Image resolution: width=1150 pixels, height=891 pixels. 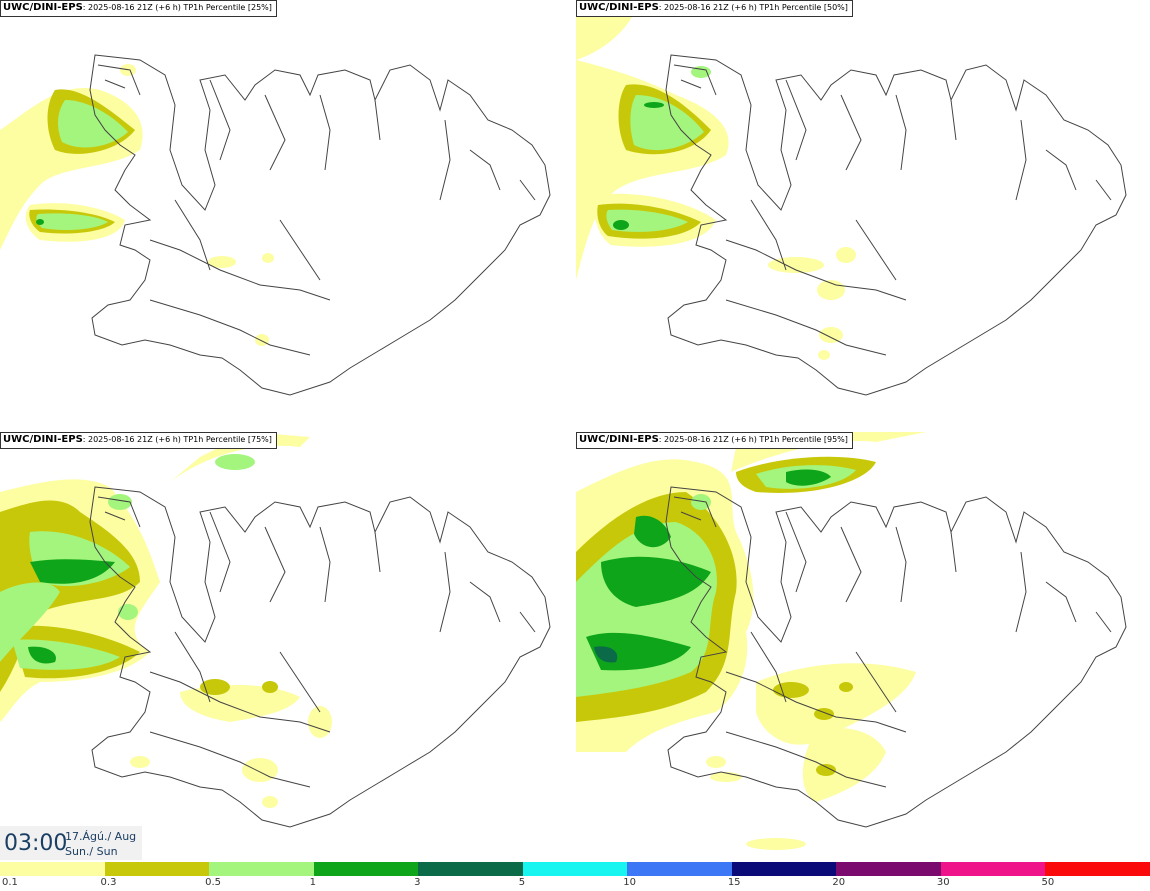 I want to click on colorbar-tick-label: 50, so click(x=1048, y=882).